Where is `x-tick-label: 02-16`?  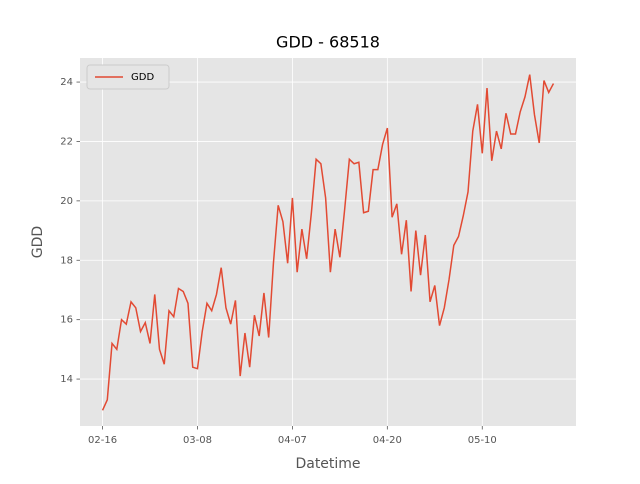
x-tick-label: 02-16 is located at coordinates (102, 440).